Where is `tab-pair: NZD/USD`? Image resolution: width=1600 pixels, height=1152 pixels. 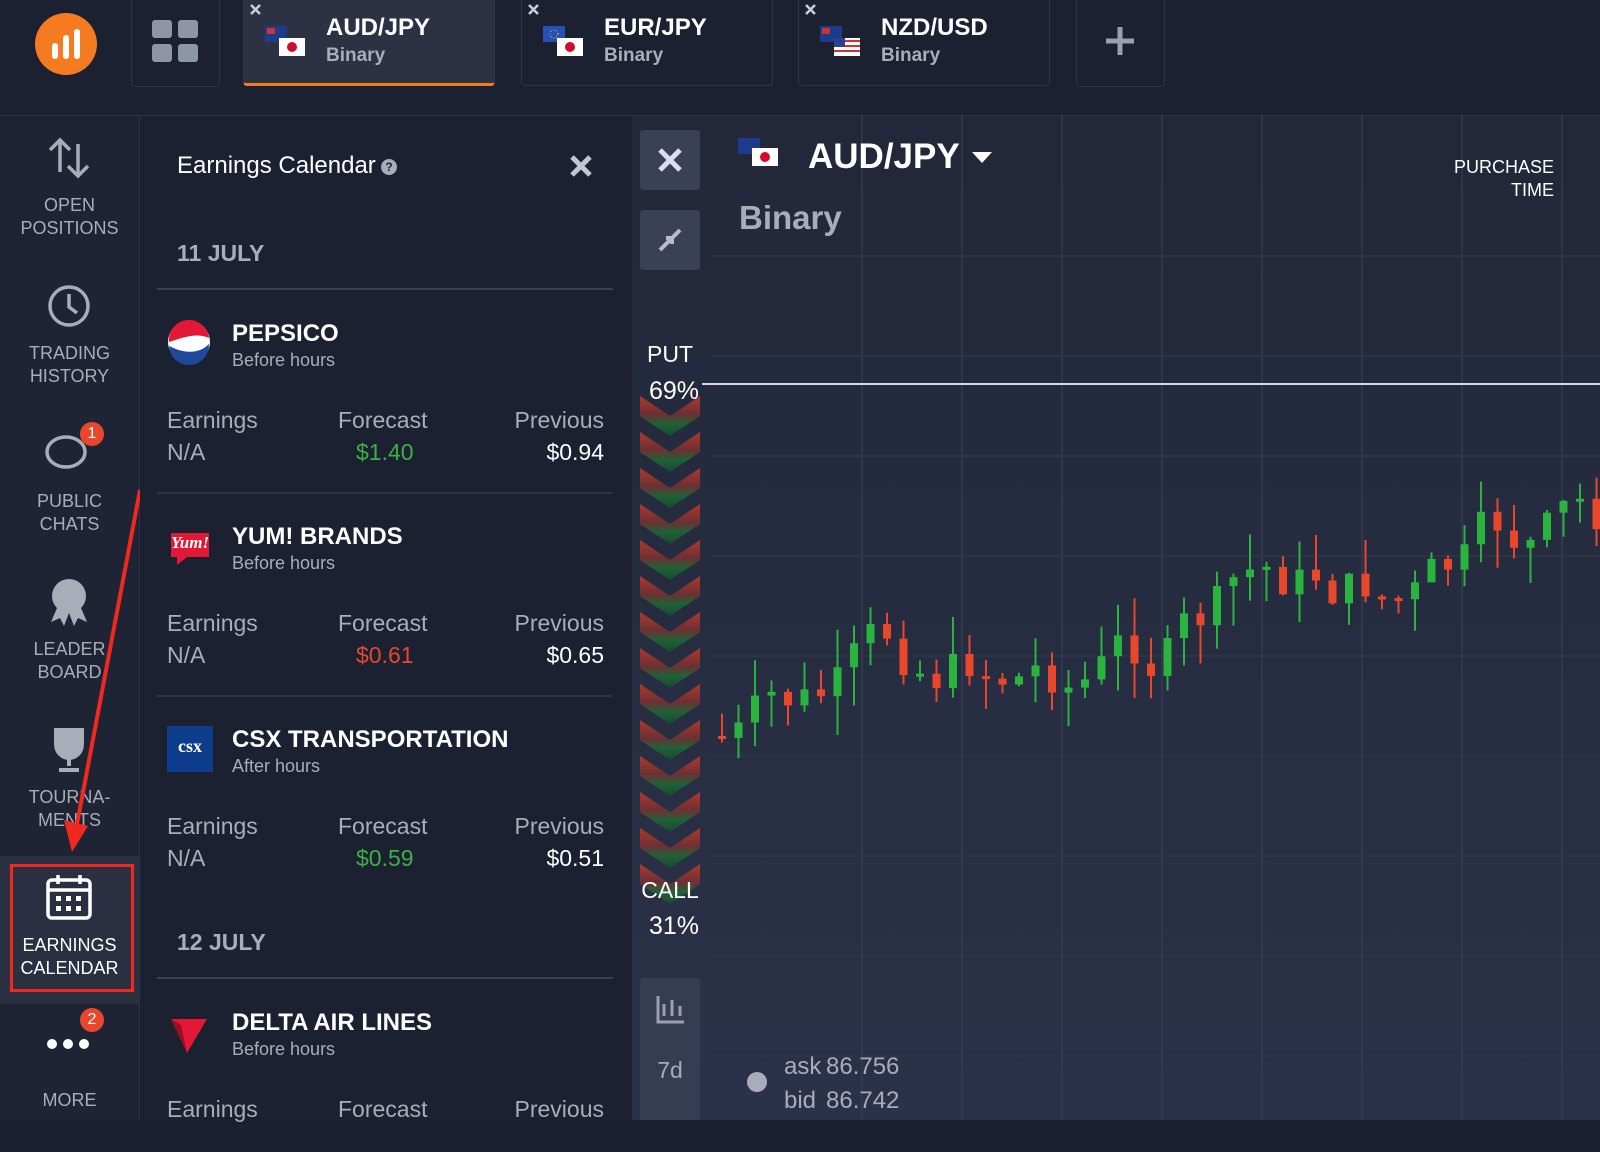
tab-pair: NZD/USD is located at coordinates (934, 28).